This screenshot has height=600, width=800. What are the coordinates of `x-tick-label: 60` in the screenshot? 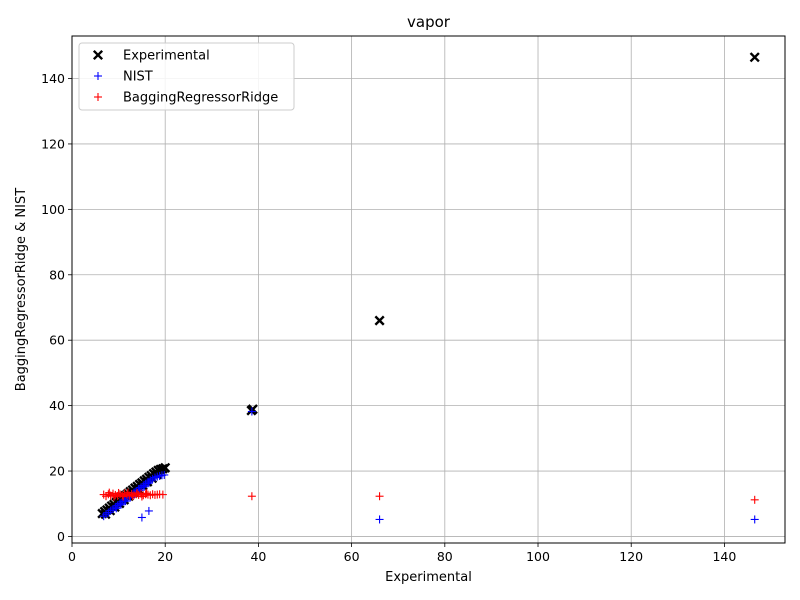 It's located at (352, 556).